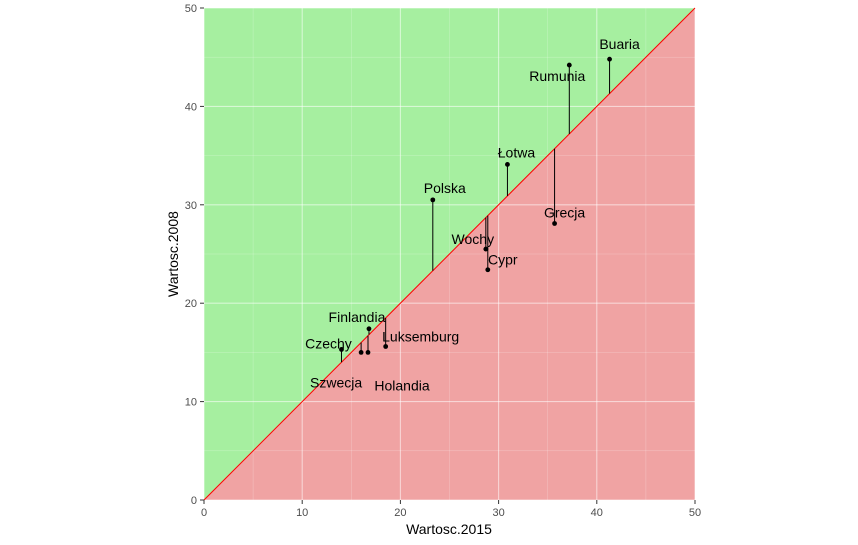 The image size is (858, 545). I want to click on label-Szwecja: Szwecja, so click(336, 382).